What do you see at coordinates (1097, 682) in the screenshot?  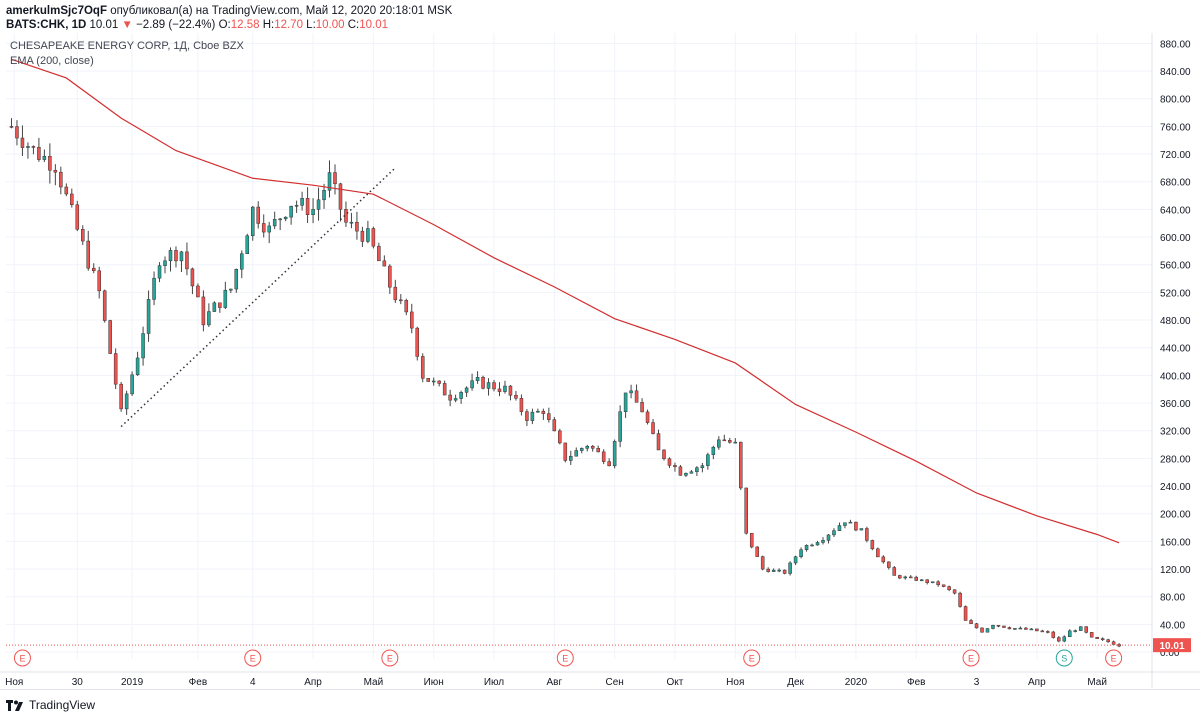 I see `x-tick-label: Май` at bounding box center [1097, 682].